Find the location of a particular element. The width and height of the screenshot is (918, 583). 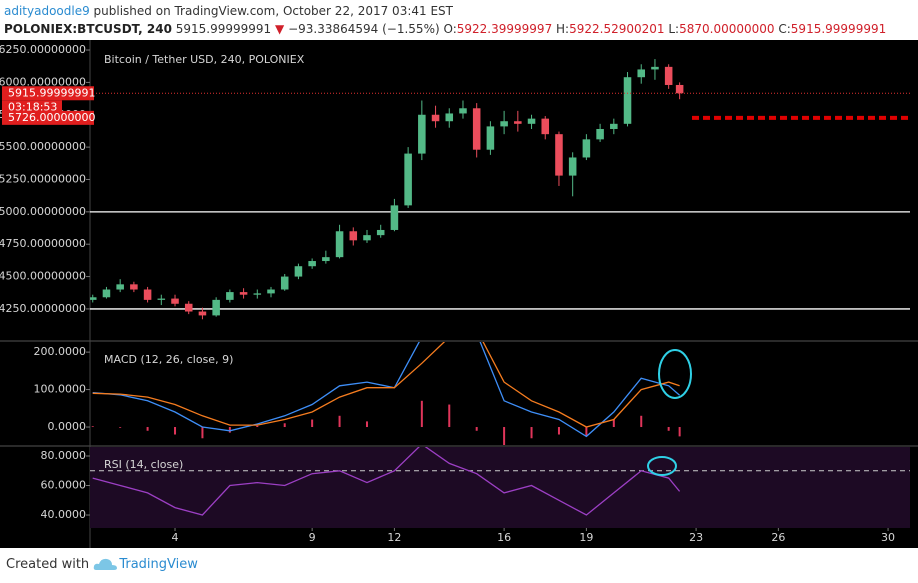

y-tick-label: 6000.00000000 is located at coordinates (43, 81).